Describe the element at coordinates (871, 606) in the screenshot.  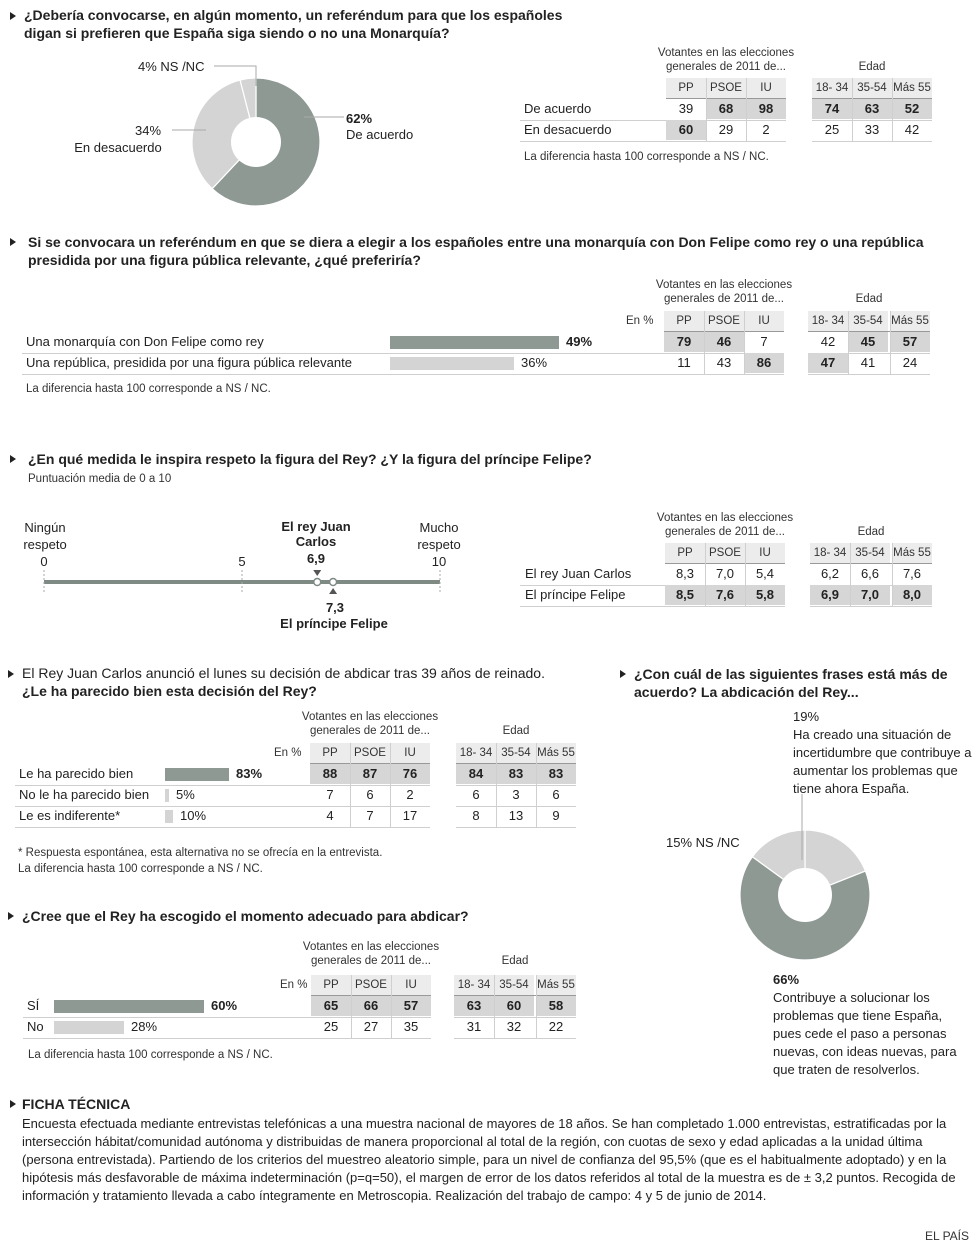
I see `q3-row-rule-age` at that location.